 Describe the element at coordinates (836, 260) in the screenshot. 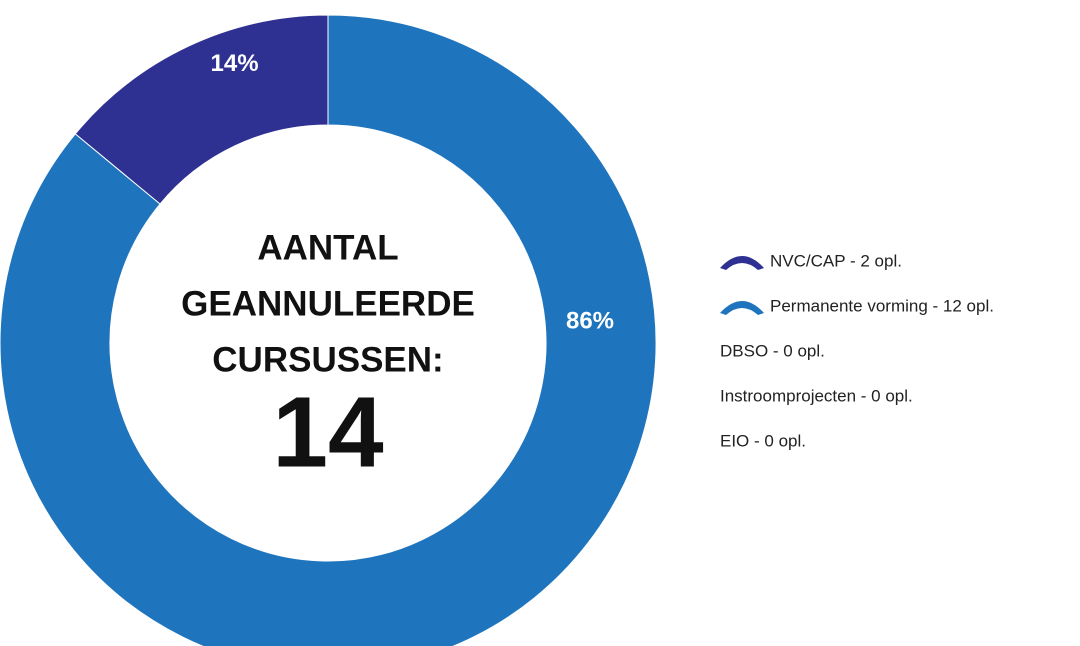

I see `legend-label: NVC/CAP - 2 opl.` at that location.